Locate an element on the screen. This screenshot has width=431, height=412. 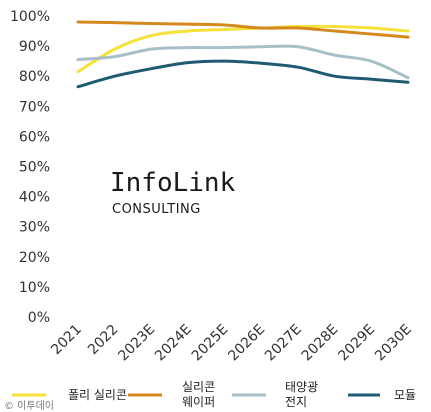
legend-label: 전지 is located at coordinates (296, 402).